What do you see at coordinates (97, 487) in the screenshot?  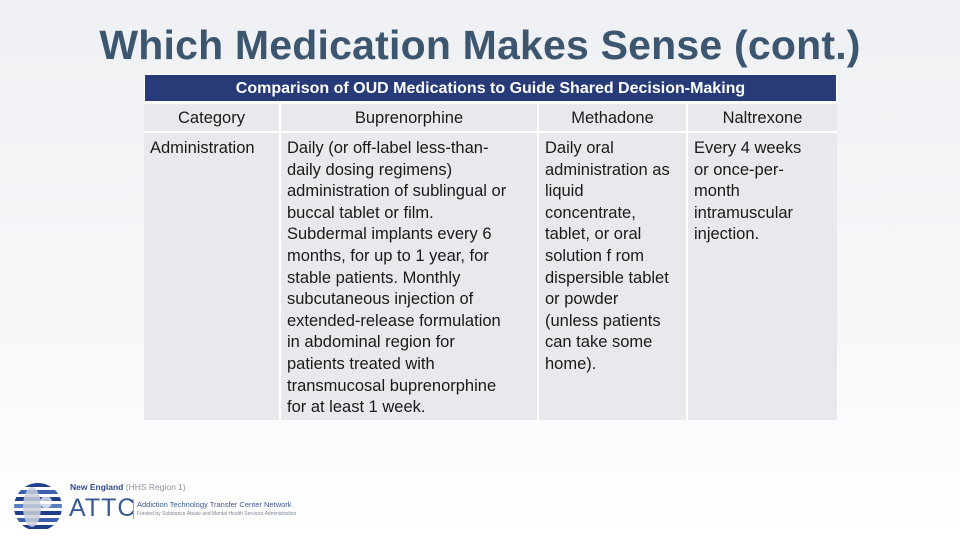 I see `logo-new-england: New England` at bounding box center [97, 487].